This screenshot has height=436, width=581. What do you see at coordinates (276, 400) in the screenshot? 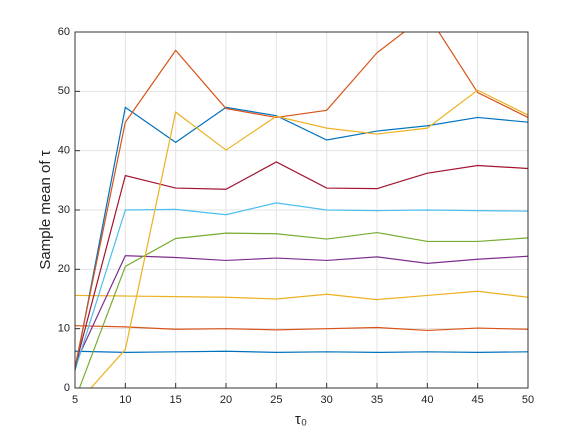
I see `x-tick-label: 25` at bounding box center [276, 400].